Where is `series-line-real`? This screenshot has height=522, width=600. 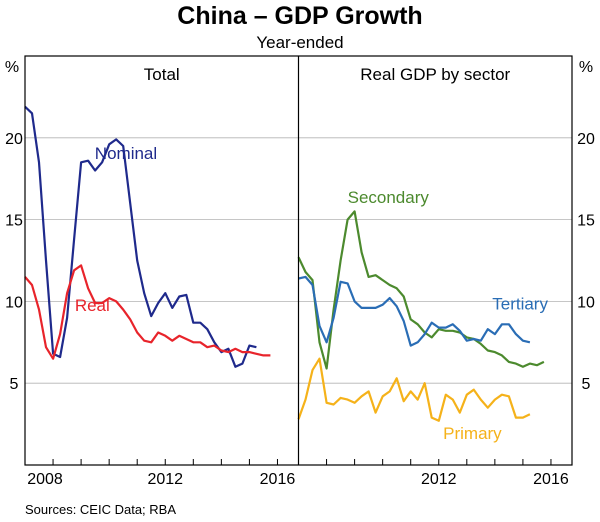
series-line-real is located at coordinates (147, 312).